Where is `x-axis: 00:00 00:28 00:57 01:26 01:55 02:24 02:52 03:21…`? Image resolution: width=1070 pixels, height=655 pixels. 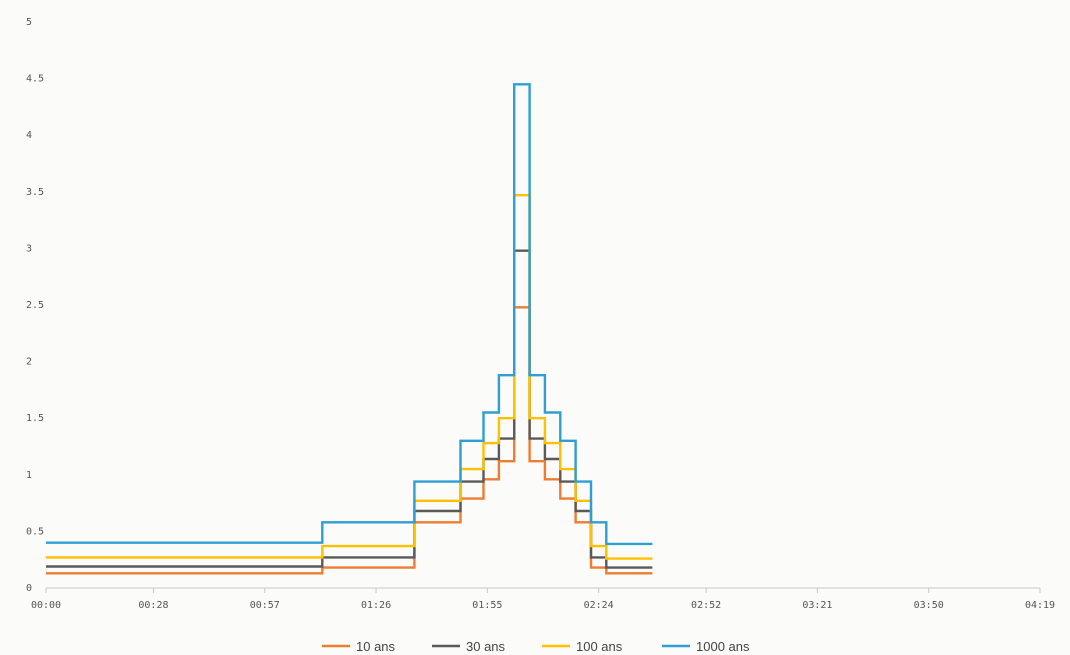
x-axis: 00:00 00:28 00:57 01:26 01:55 02:24 02:52 03:21… is located at coordinates (543, 599).